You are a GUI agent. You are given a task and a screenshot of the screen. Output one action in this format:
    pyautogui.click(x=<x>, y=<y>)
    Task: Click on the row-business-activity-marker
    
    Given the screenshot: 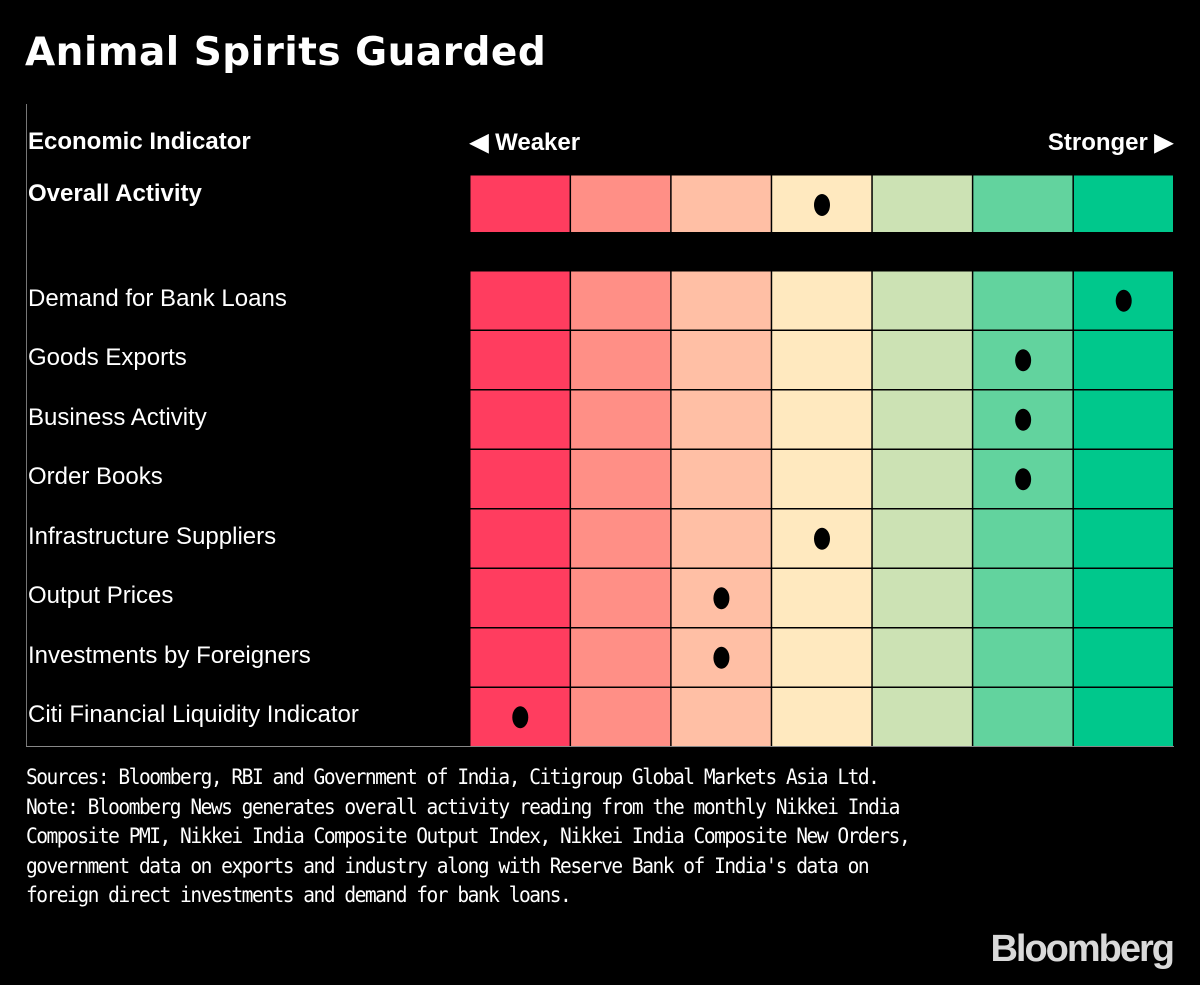 What is the action you would take?
    pyautogui.click(x=1023, y=419)
    